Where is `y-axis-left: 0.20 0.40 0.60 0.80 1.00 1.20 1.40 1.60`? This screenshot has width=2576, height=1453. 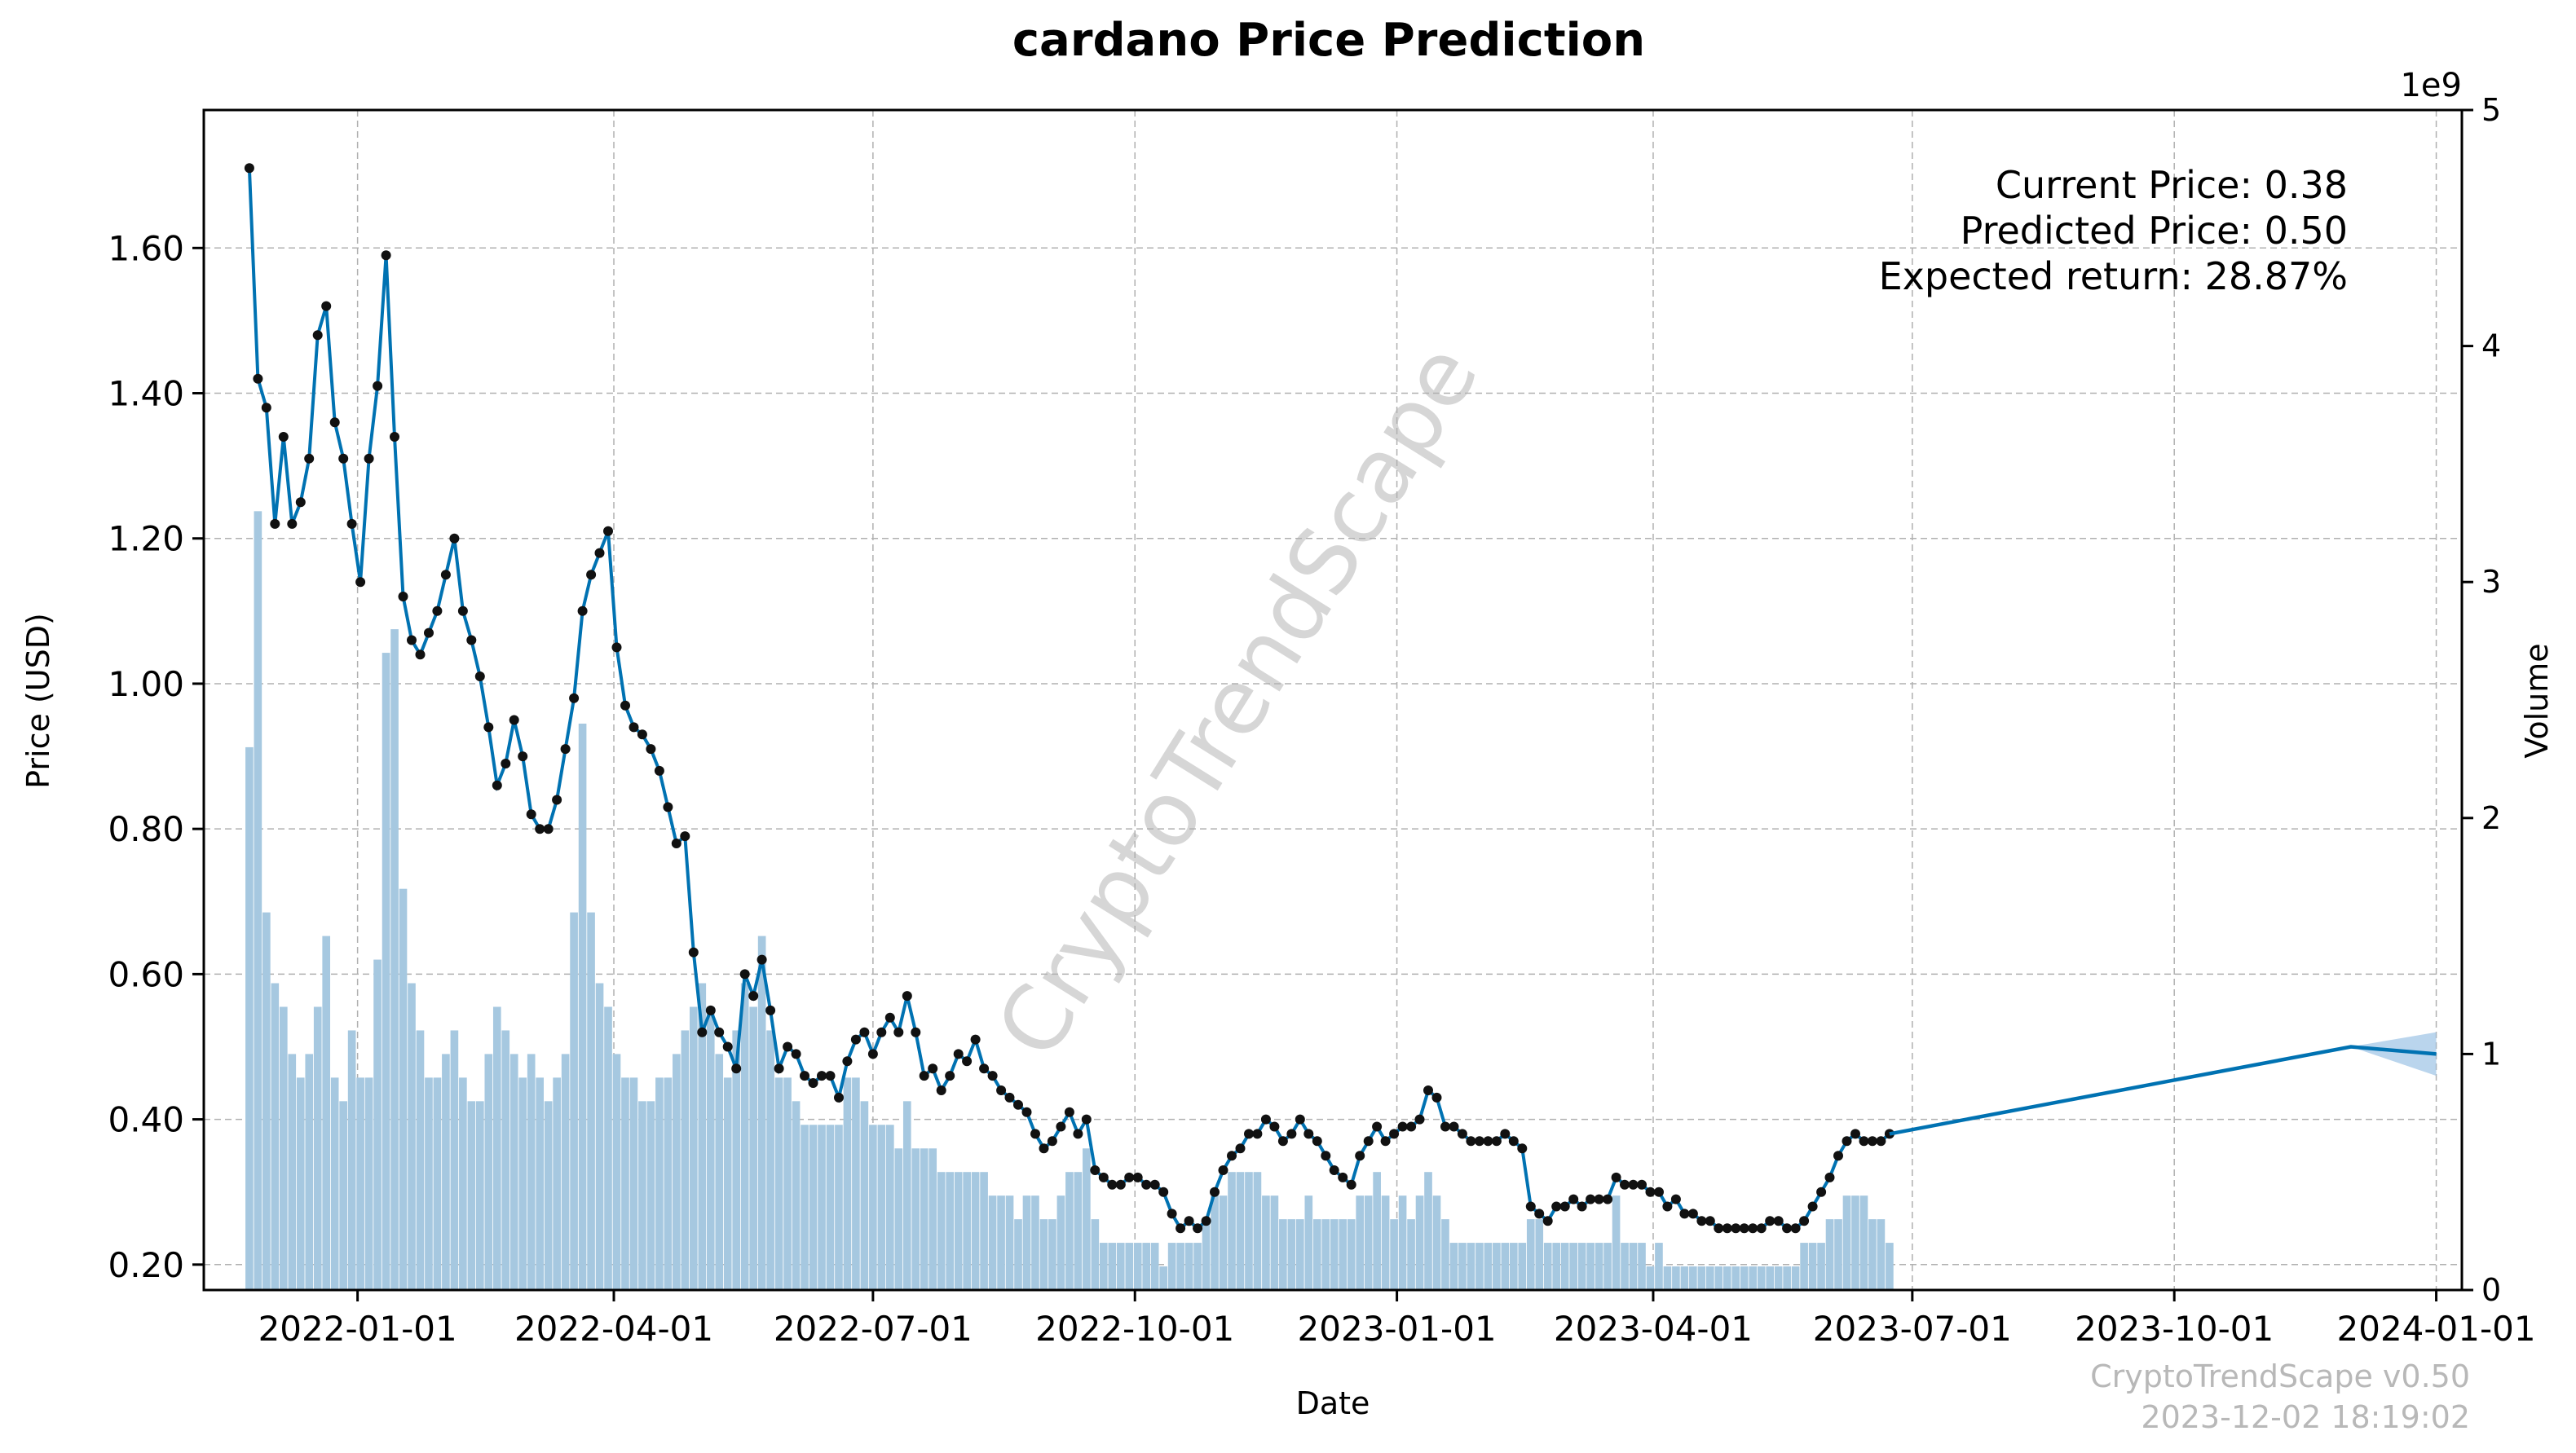 y-axis-left: 0.20 0.40 0.60 0.80 1.00 1.20 1.40 1.60 is located at coordinates (156, 756).